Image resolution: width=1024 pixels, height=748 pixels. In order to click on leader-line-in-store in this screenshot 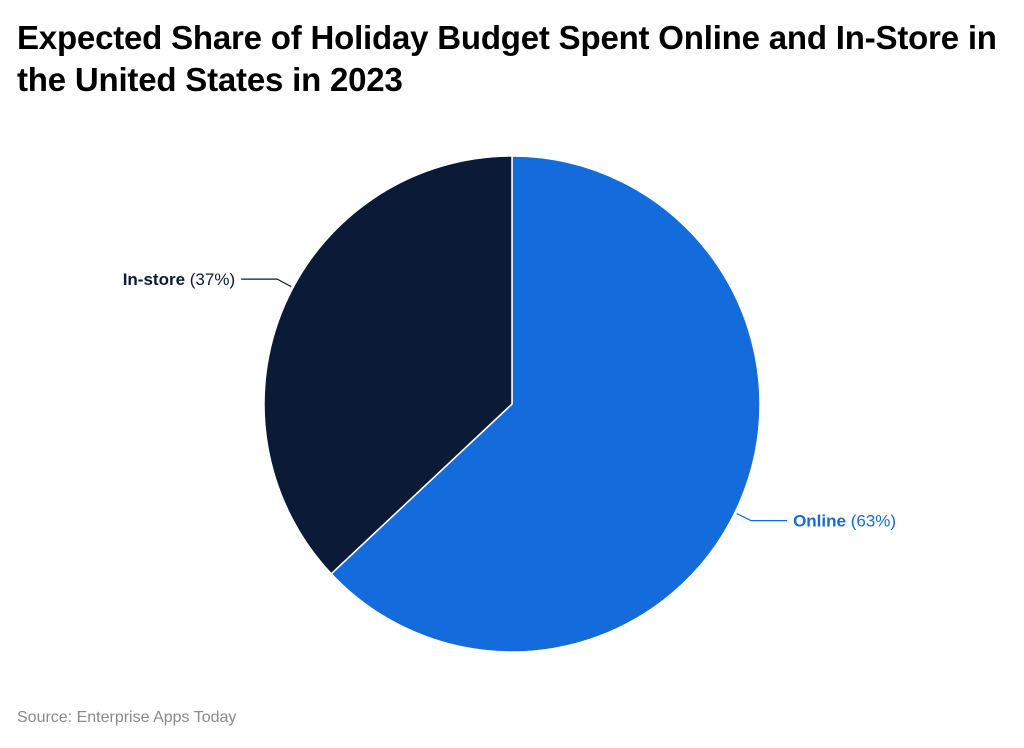, I will do `click(266, 283)`.